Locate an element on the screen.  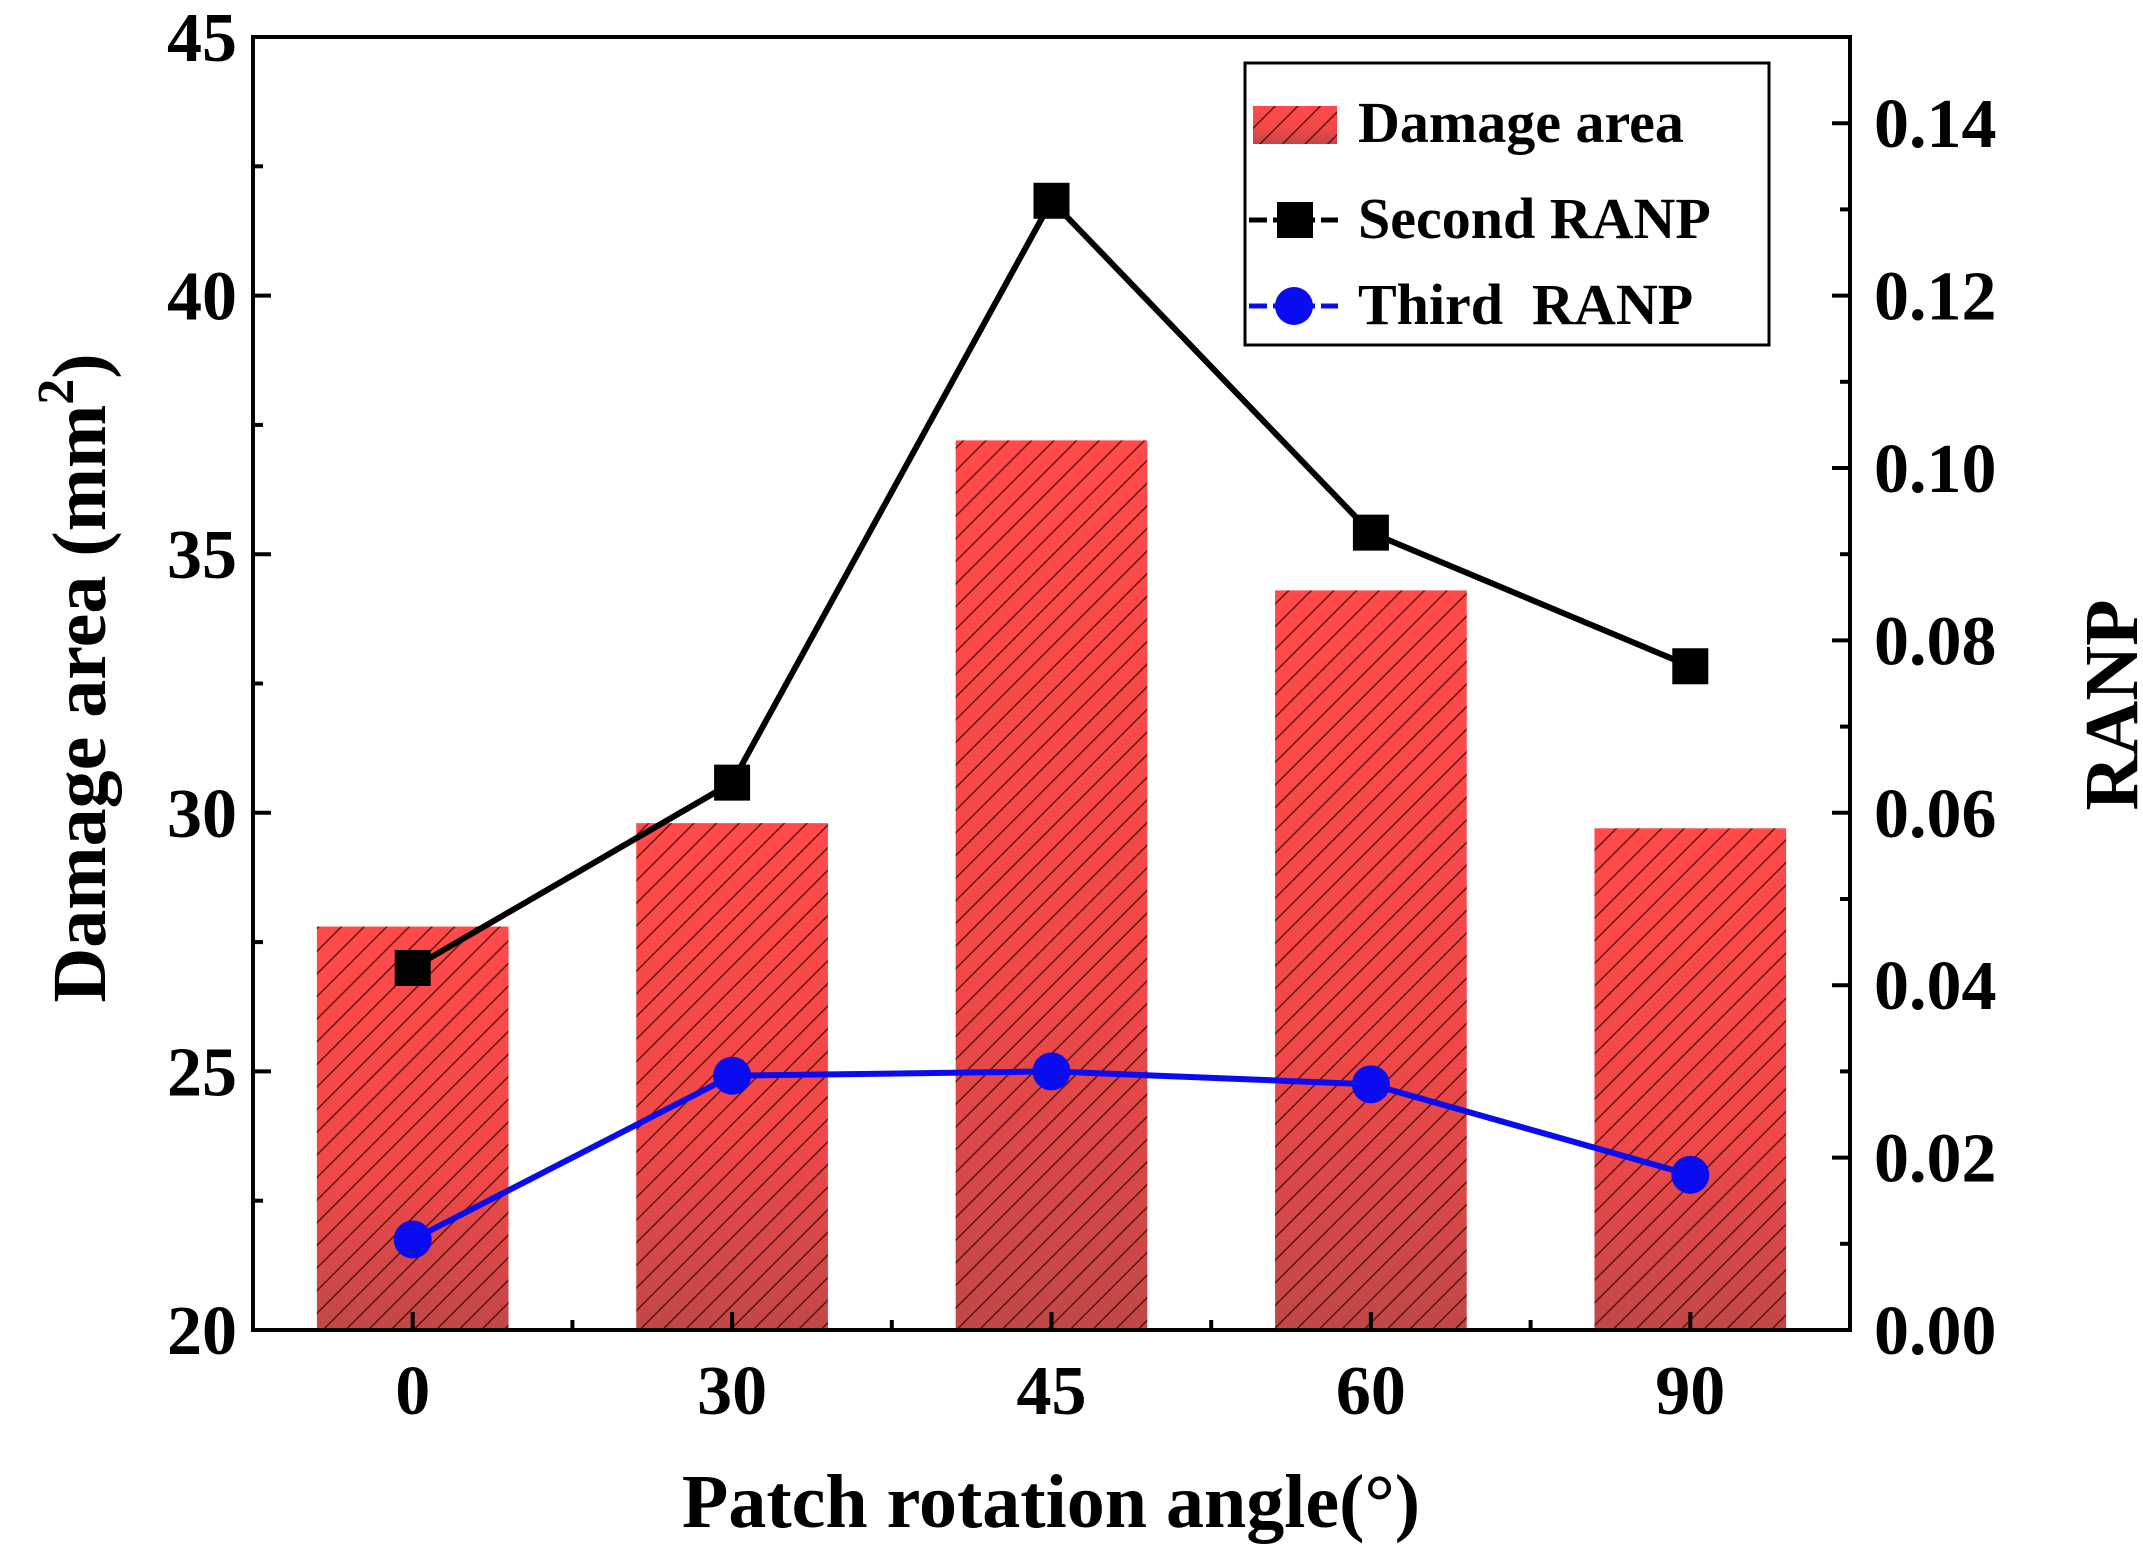
y-right-tick-label: 0.00 is located at coordinates (1935, 1331).